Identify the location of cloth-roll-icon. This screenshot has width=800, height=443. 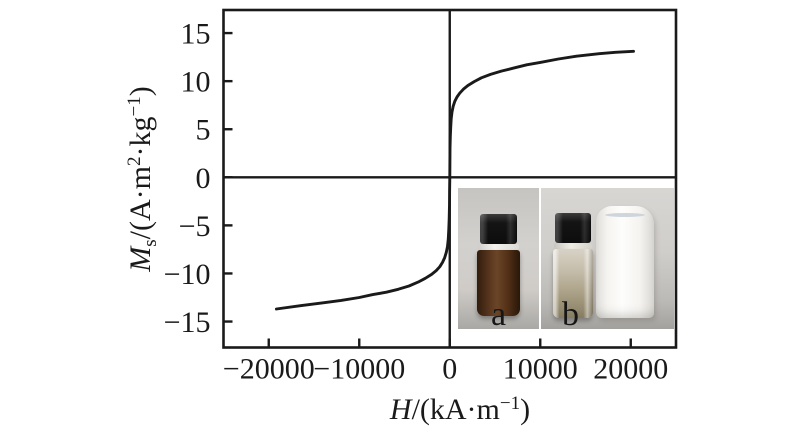
(625, 262).